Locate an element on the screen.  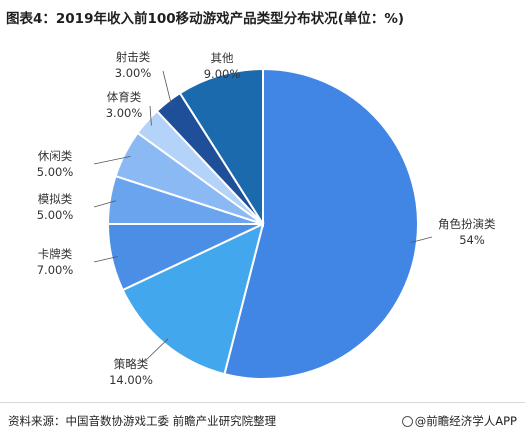
slice-value-label: 54% is located at coordinates (472, 240).